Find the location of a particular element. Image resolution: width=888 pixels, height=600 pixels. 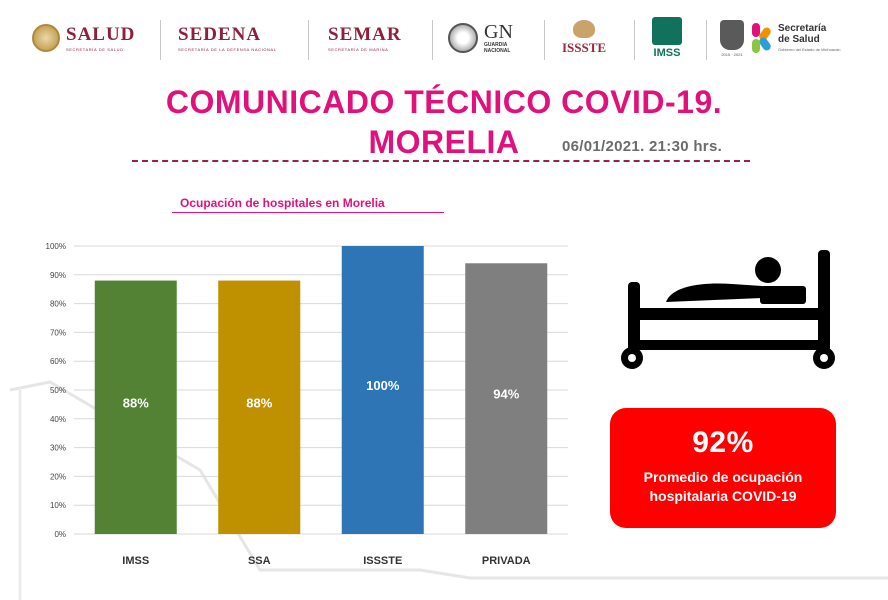

imss-emblem-icon is located at coordinates (667, 31).